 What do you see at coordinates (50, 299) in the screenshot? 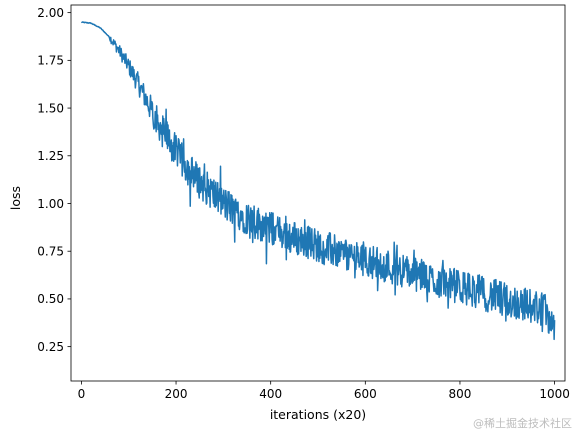
I see `y-tick-label: 0.50` at bounding box center [50, 299].